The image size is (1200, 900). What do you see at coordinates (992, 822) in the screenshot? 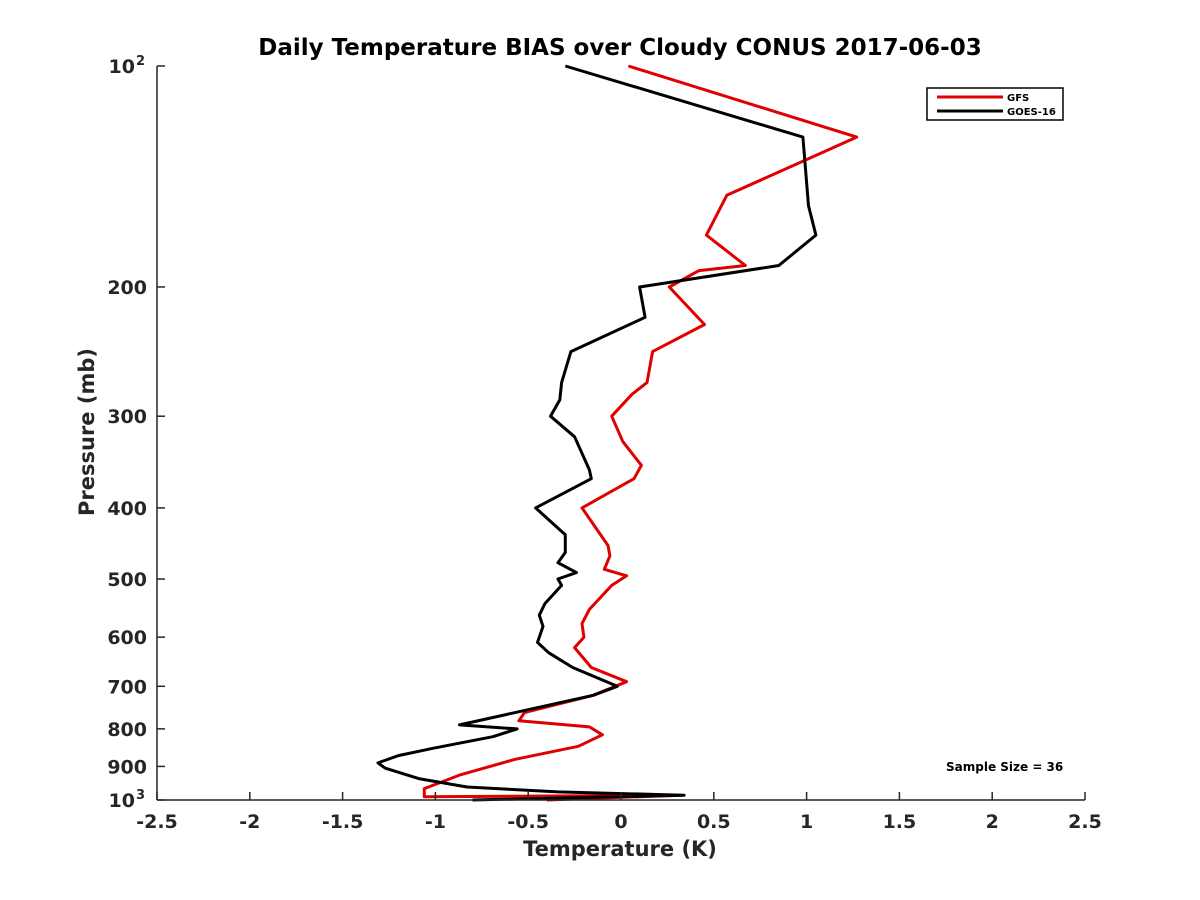
I see `x-tick-label: 2` at bounding box center [992, 822].